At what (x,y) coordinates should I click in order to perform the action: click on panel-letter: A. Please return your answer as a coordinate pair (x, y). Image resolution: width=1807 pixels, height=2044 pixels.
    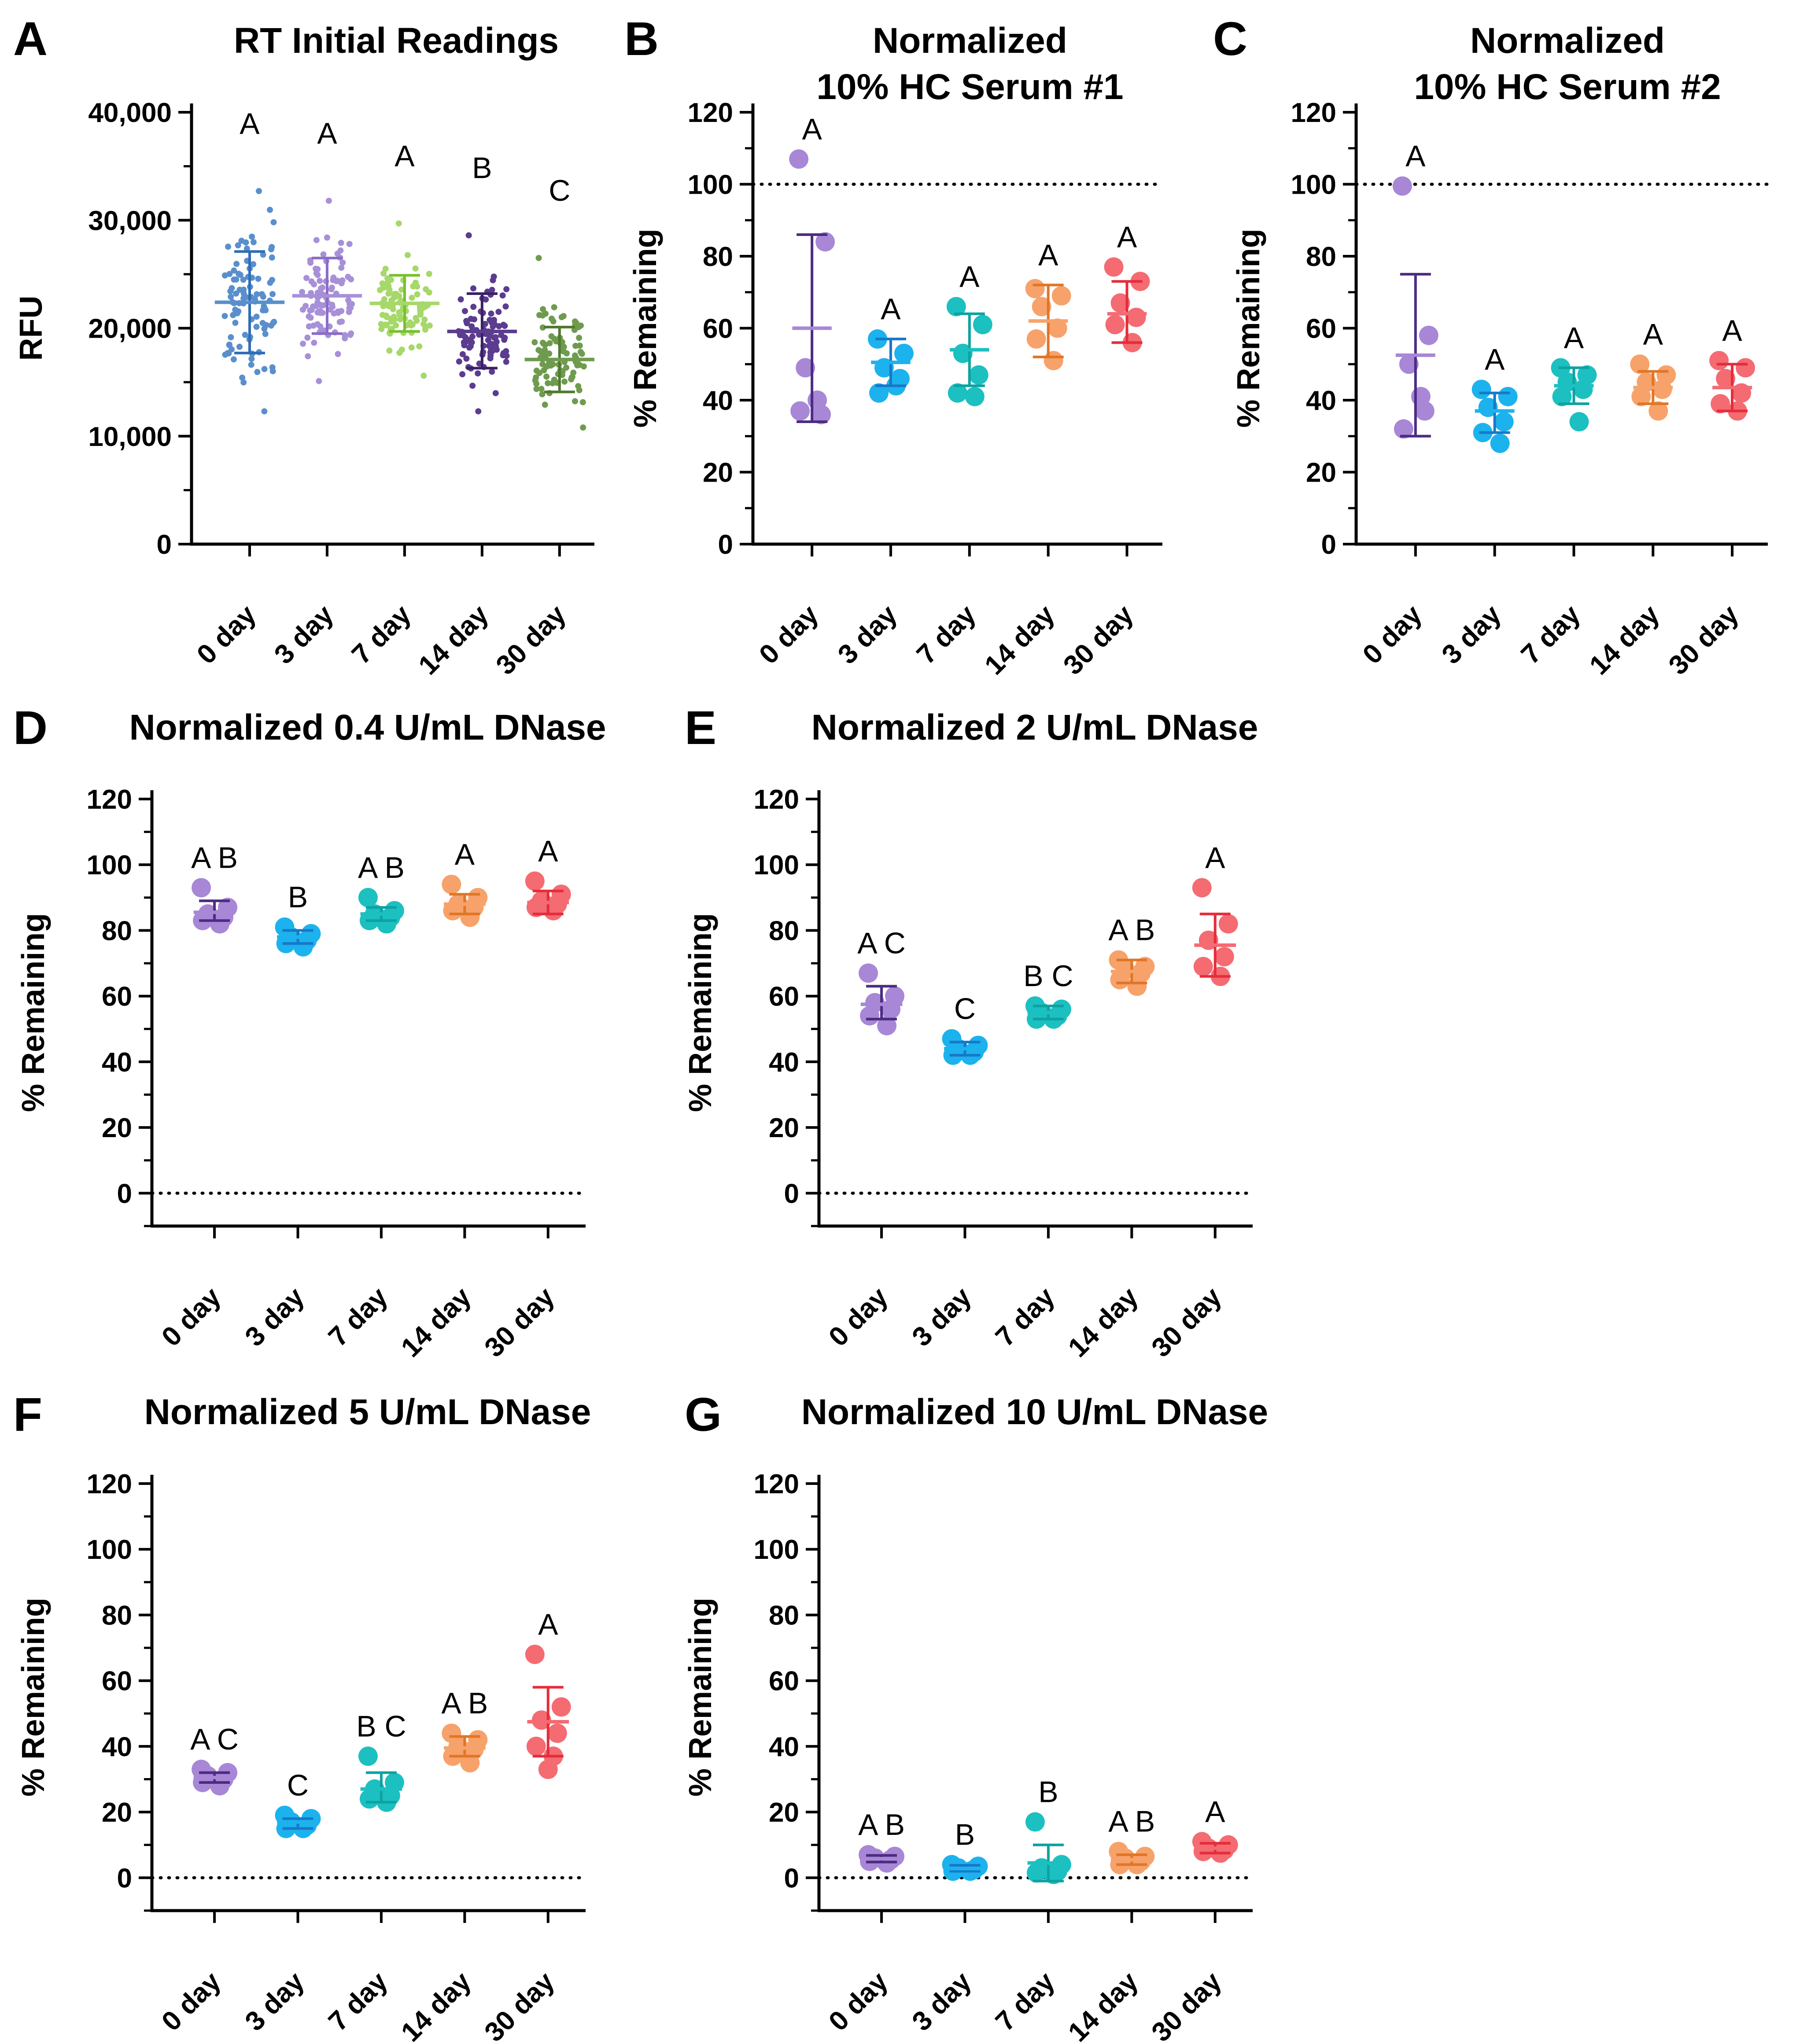
    Looking at the image, I should click on (30, 38).